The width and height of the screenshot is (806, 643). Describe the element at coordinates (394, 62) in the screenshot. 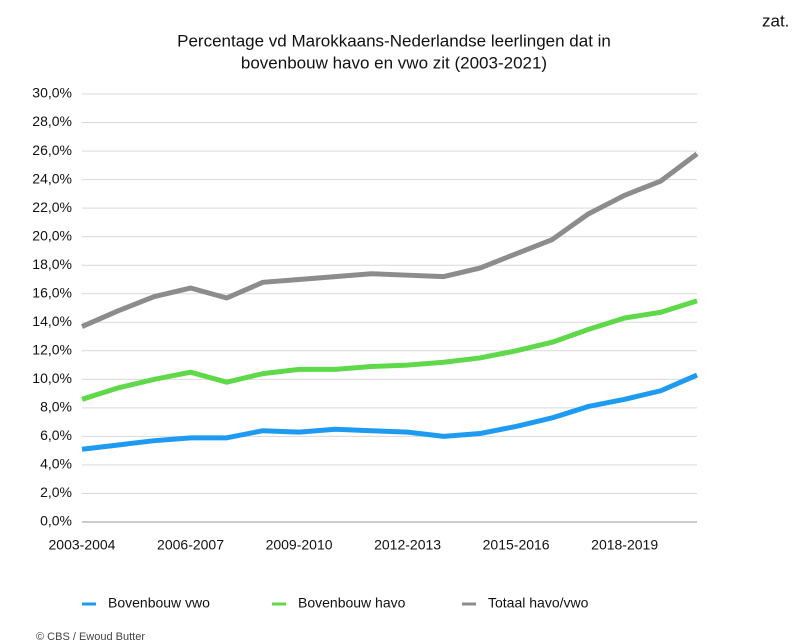

I see `chart-subtitle: bovenbouw havo en vwo zit (2003-2021)` at that location.